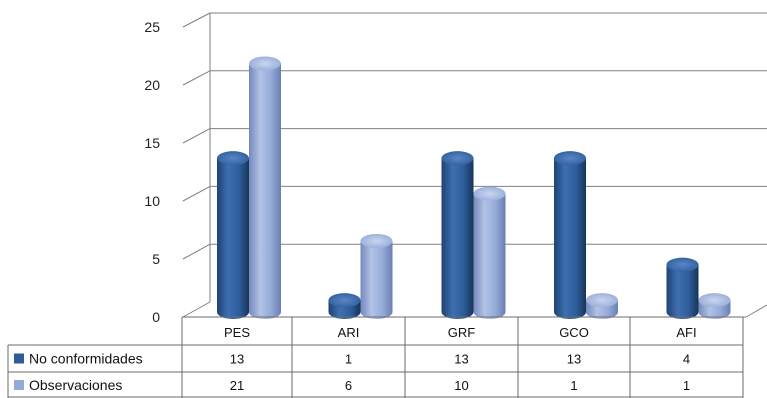 Image resolution: width=767 pixels, height=398 pixels. What do you see at coordinates (237, 385) in the screenshot?
I see `data-label: 21` at bounding box center [237, 385].